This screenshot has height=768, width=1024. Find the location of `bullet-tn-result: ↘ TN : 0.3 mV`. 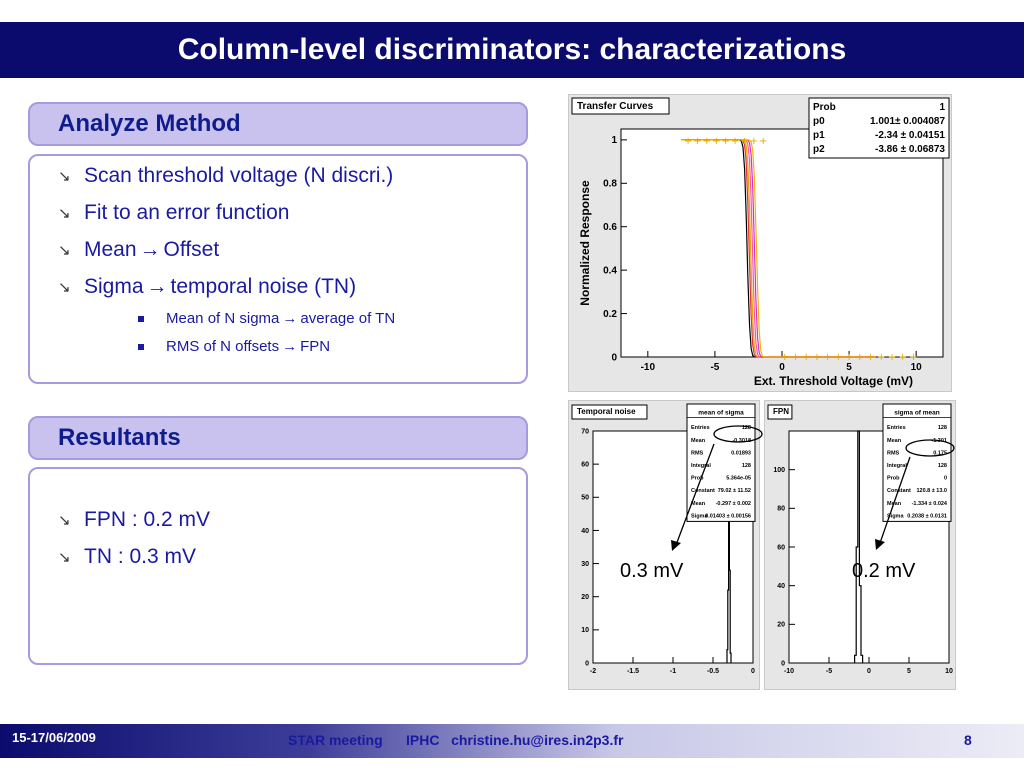

bullet-tn-result: ↘ TN : 0.3 mV is located at coordinates (127, 557).